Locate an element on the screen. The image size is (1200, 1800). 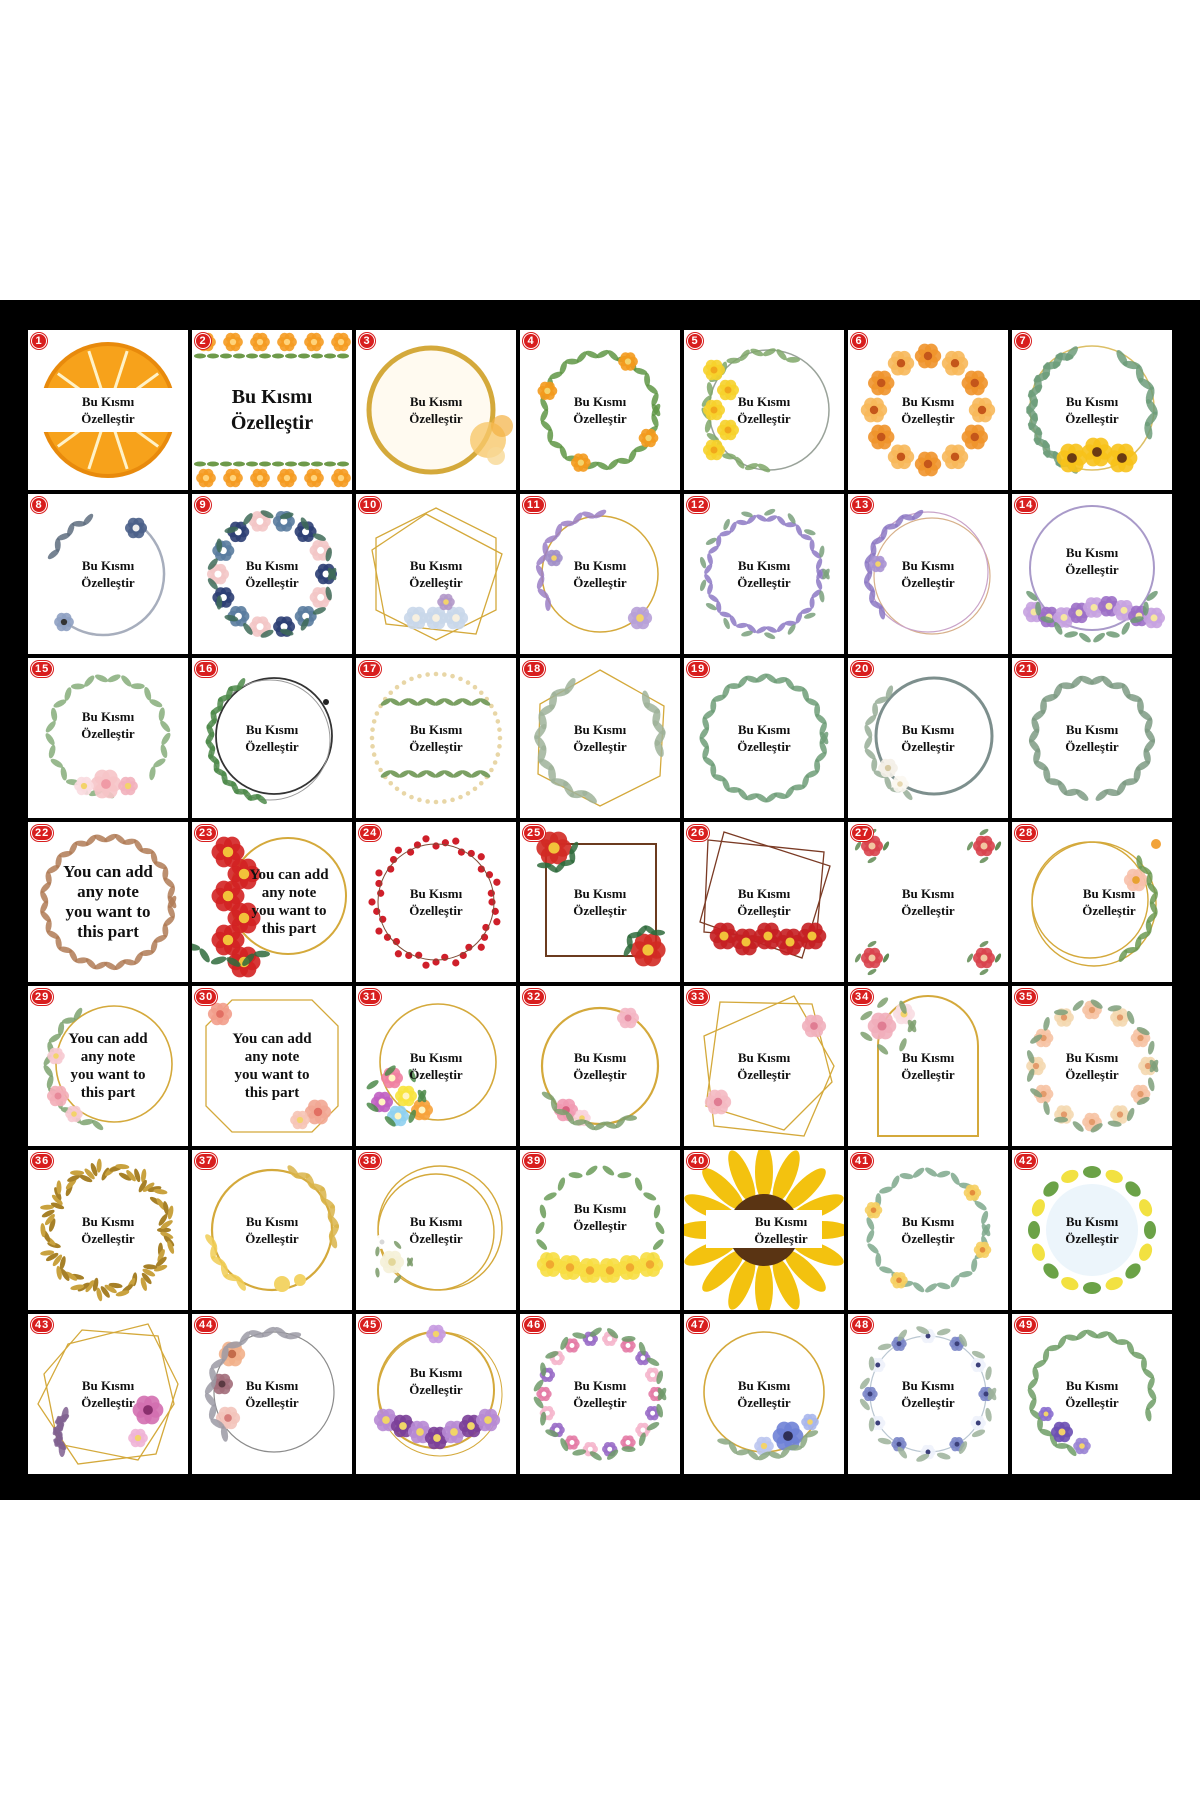
design-tile: 9 Bu Kısmı Özelleştir is located at coordinates (272, 574).